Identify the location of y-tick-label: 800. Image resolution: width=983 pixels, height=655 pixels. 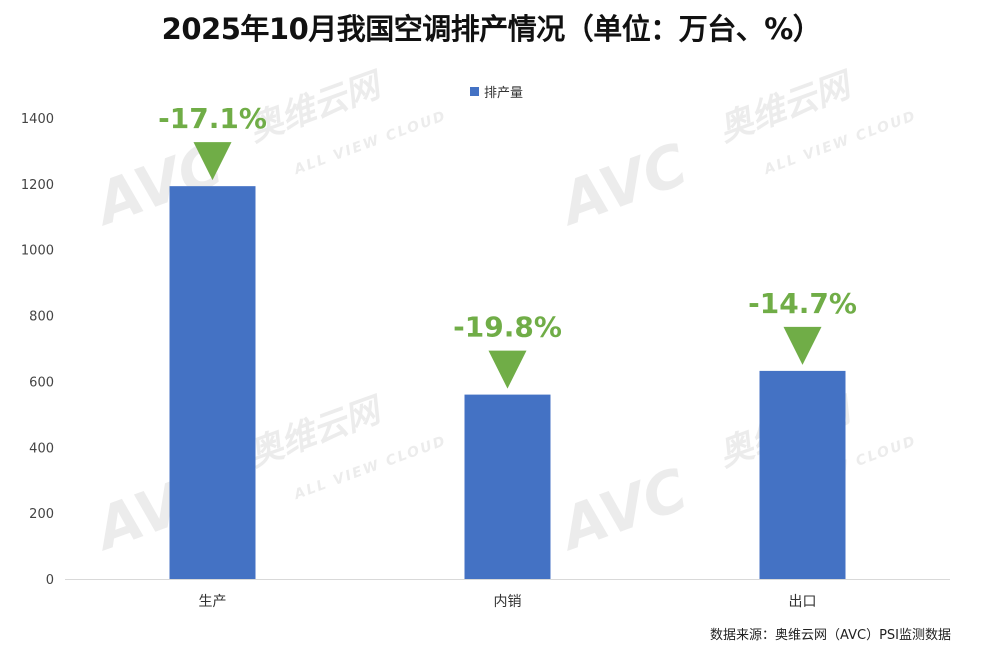
(41, 317).